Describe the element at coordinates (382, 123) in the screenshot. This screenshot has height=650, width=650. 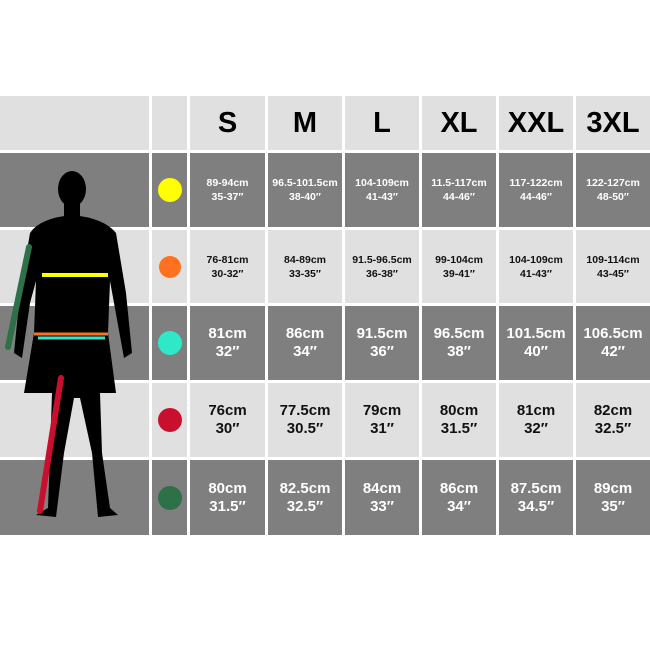
I see `size-header-l: L` at that location.